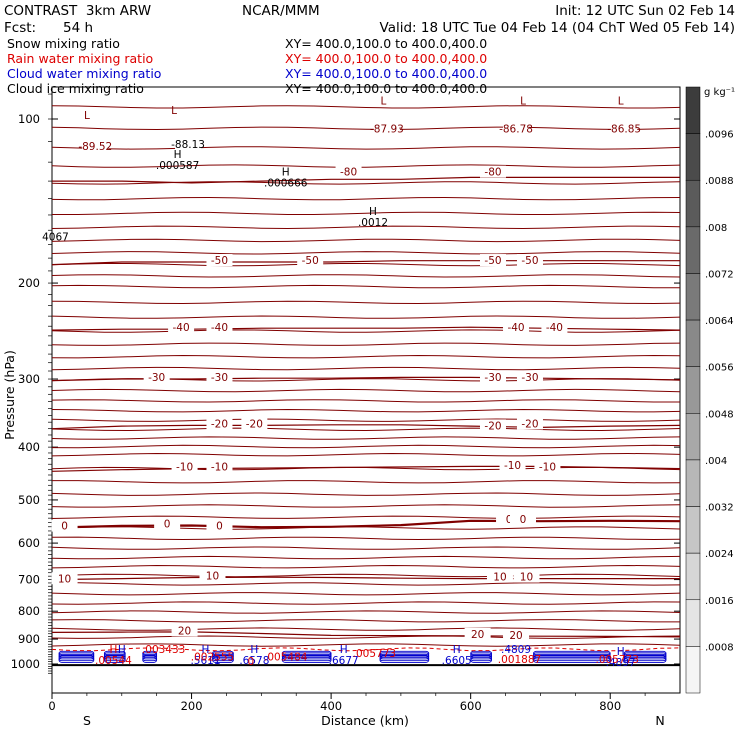 The width and height of the screenshot is (740, 740). What do you see at coordinates (29, 580) in the screenshot?
I see `y-tick-label: 700` at bounding box center [29, 580].